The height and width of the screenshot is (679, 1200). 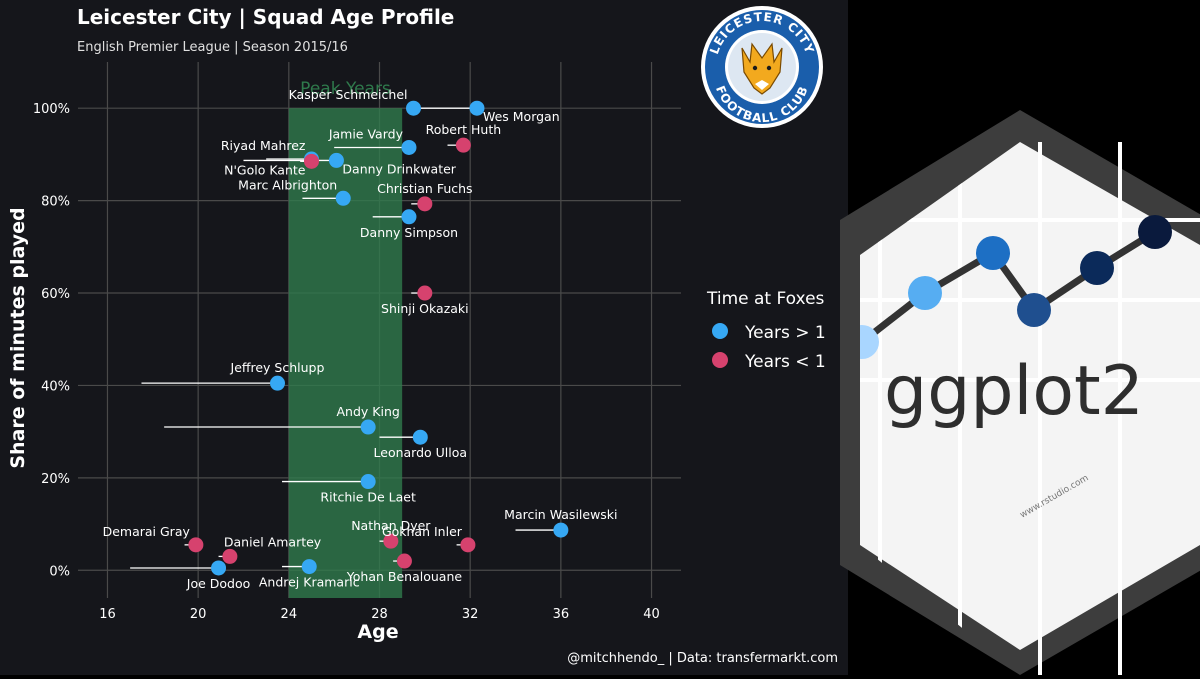 I want to click on x-tick-label: 28, so click(x=379, y=614).